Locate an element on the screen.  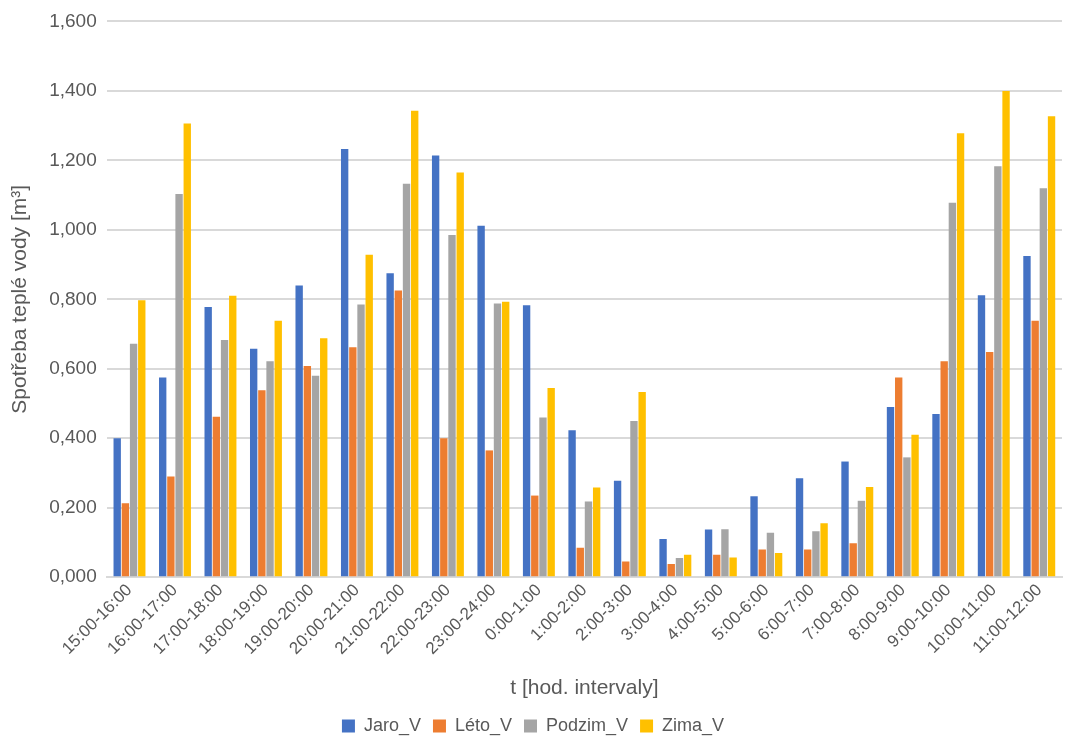
y-tick-label: 0,400 is located at coordinates (73, 437).